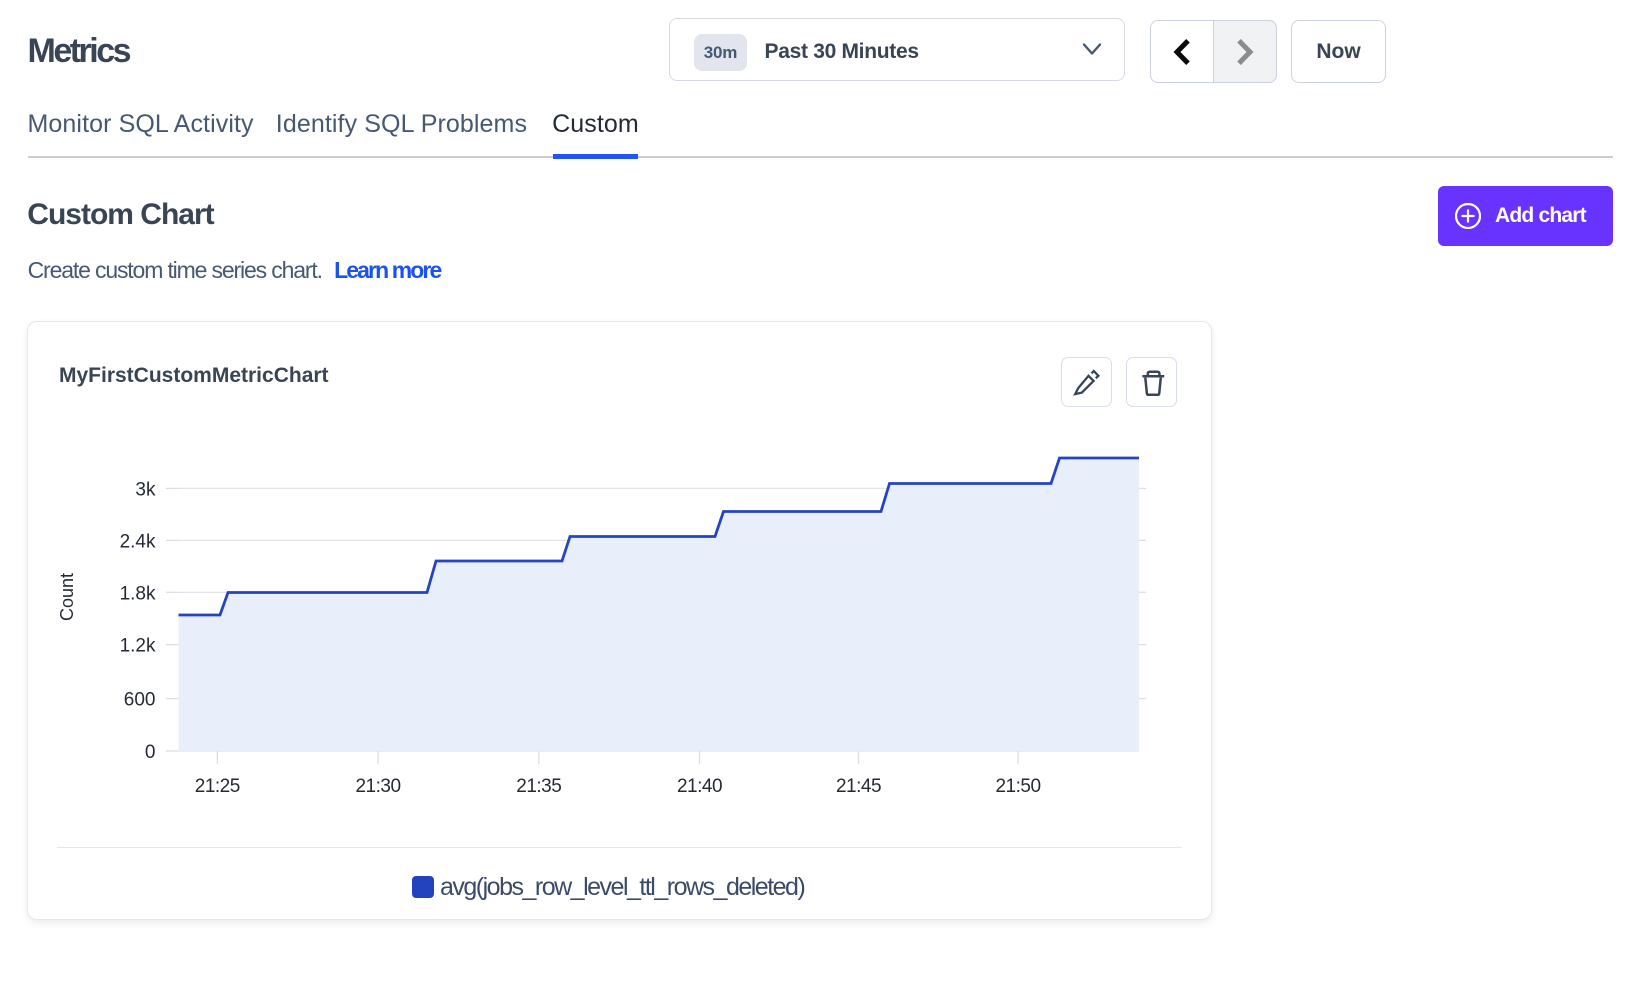  I want to click on svg-text: Count, so click(67, 597).